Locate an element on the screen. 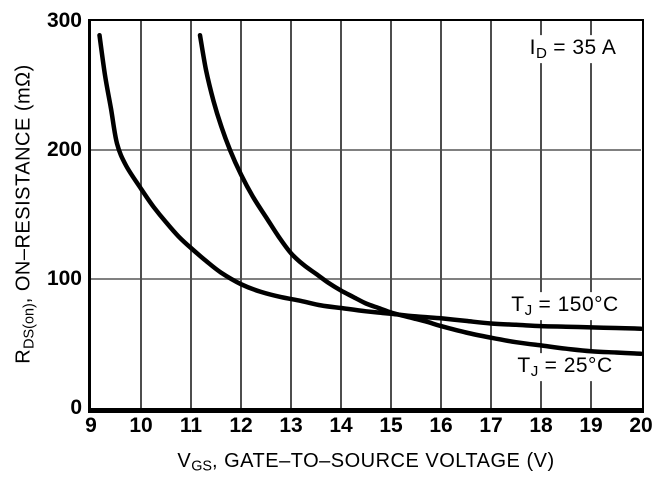 This screenshot has width=666, height=485. x-tick-label-18: 18 is located at coordinates (541, 425).